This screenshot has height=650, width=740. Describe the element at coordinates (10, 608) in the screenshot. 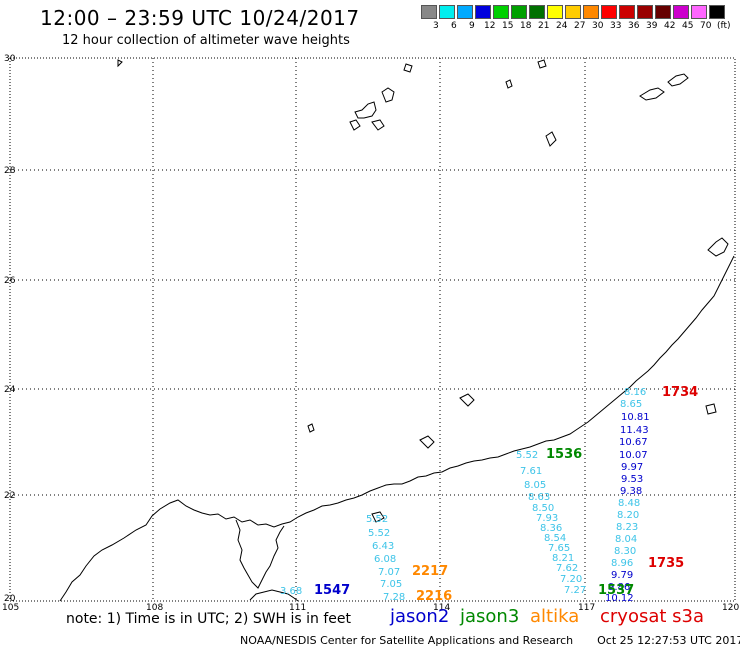

I see `lon-label: 105` at that location.